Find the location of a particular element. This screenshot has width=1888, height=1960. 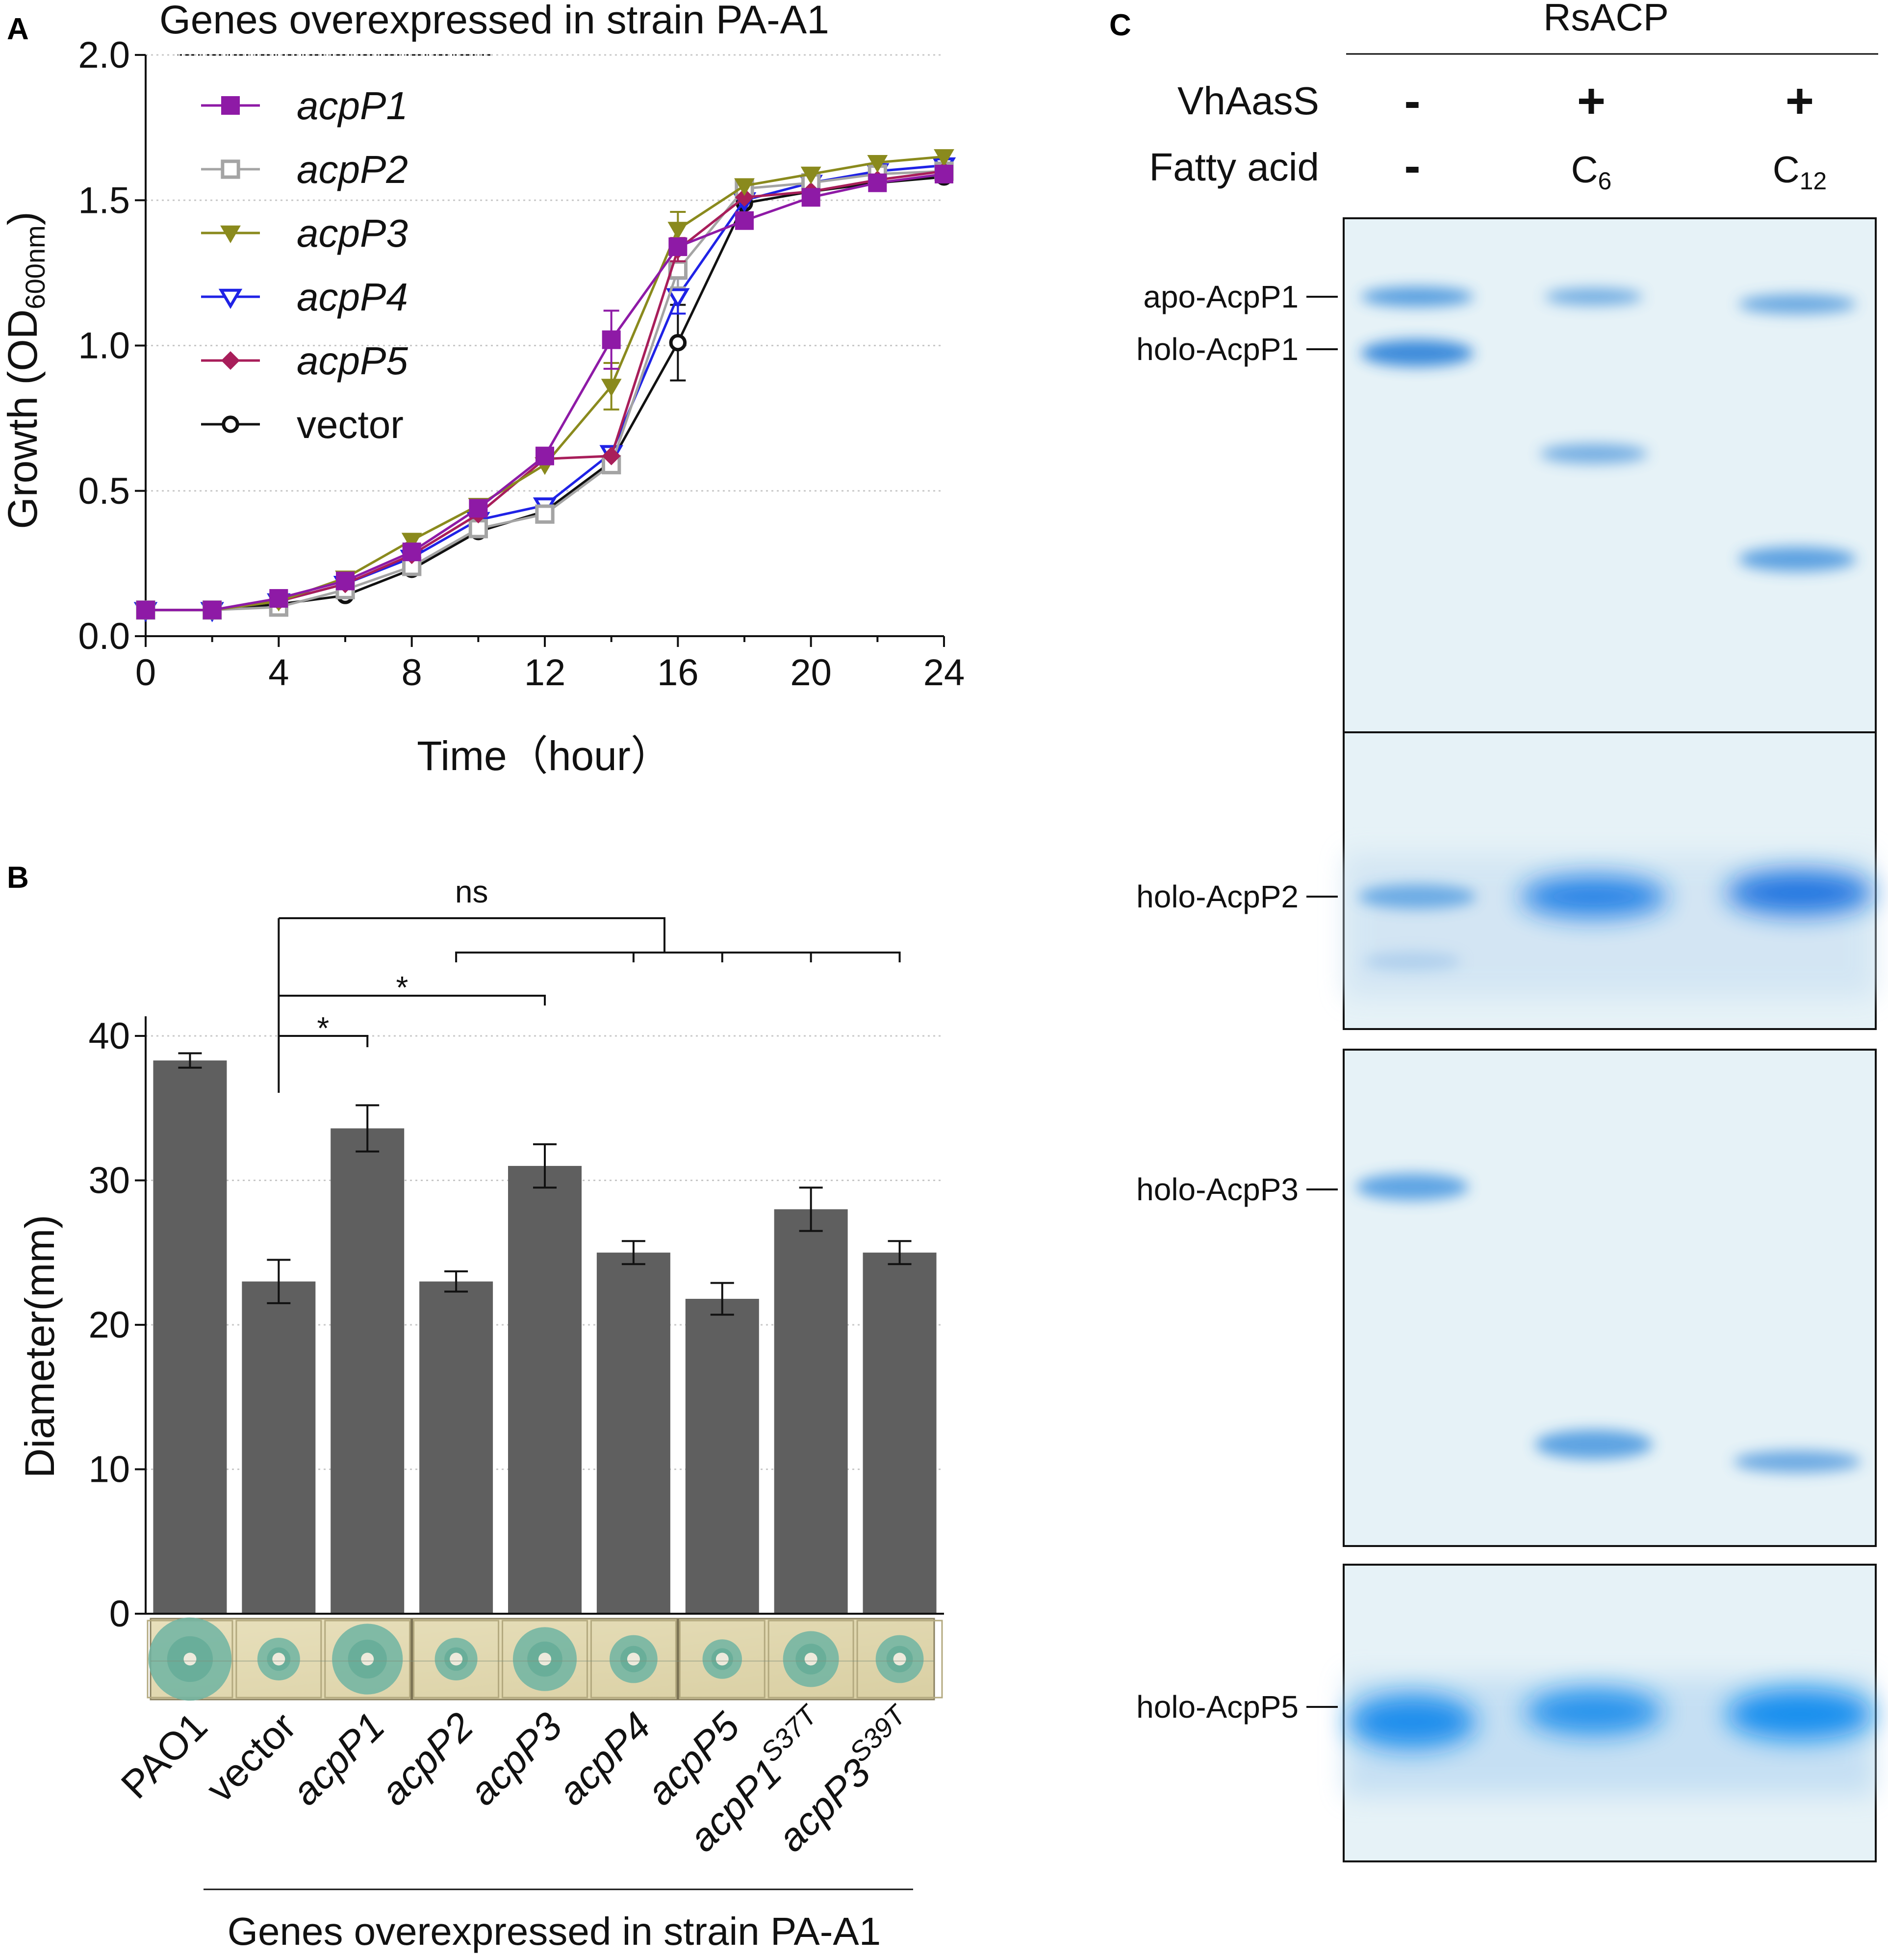

panel-label-b: B is located at coordinates (18, 878).